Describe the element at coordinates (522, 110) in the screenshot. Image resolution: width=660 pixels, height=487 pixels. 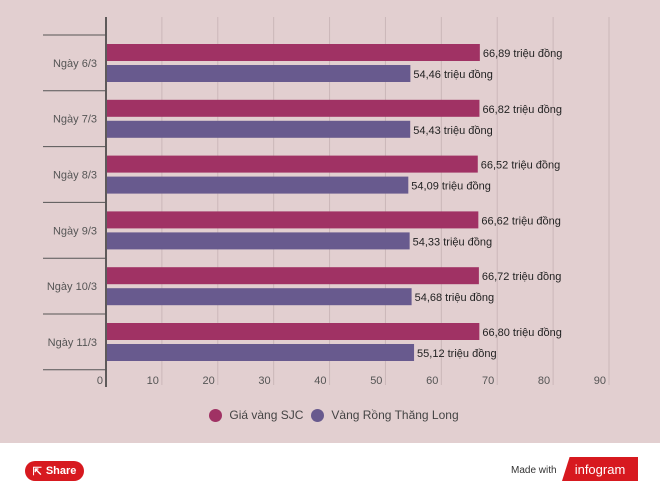
I see `data-label: 66,82 triệu đồng` at that location.